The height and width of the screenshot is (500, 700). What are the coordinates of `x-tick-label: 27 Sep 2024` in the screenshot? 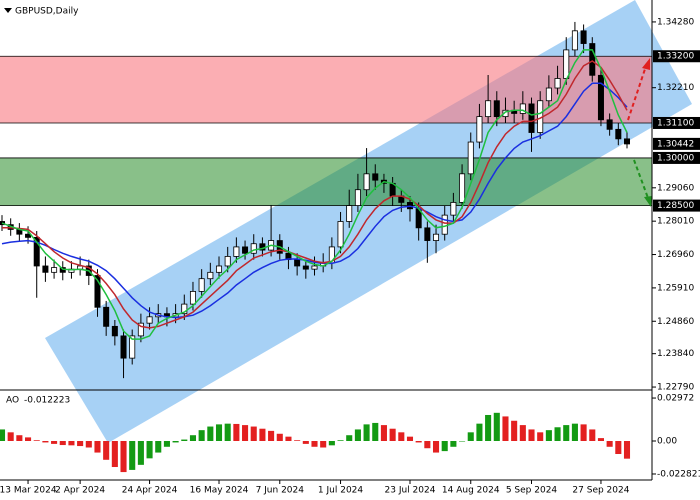 It's located at (600, 491).